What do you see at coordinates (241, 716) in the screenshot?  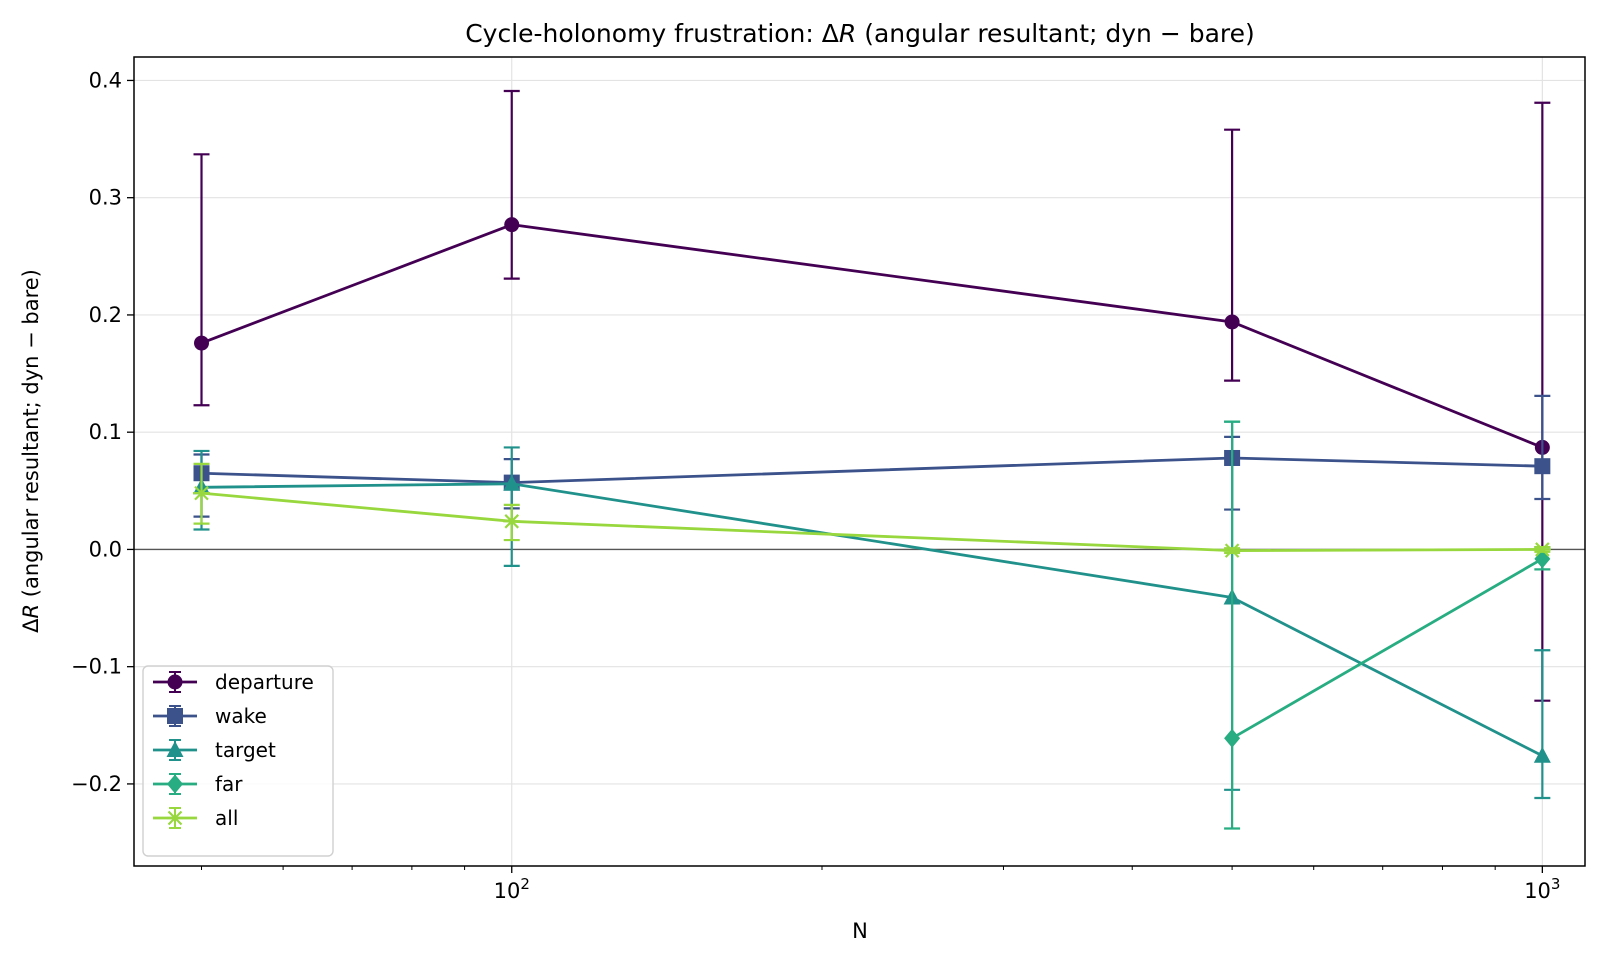 I see `legend-label: wake` at bounding box center [241, 716].